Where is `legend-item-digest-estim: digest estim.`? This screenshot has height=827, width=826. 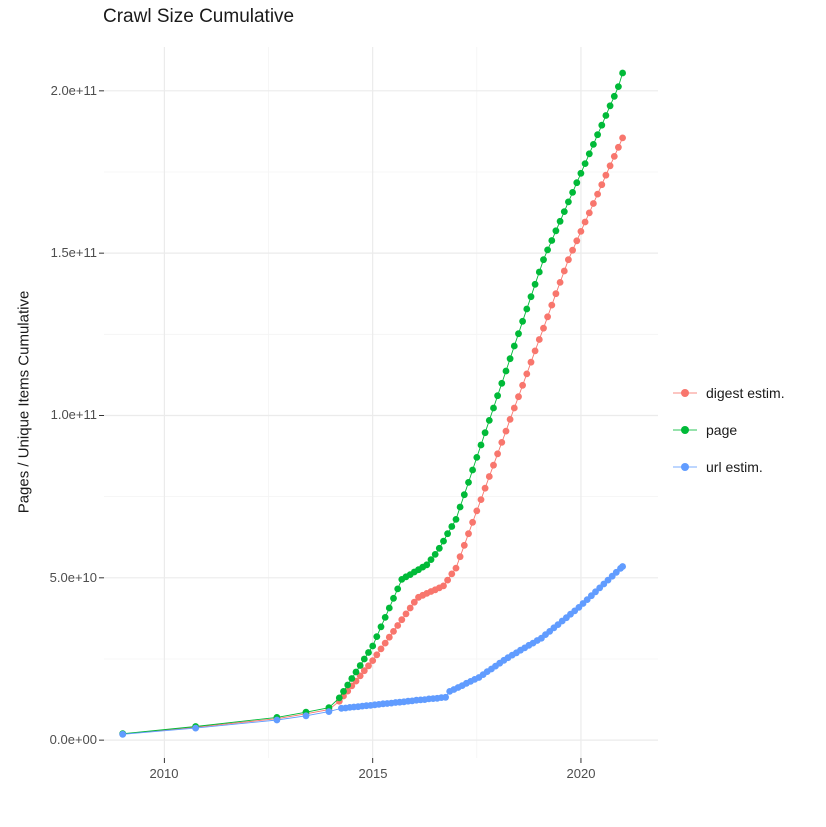 legend-item-digest-estim: digest estim. is located at coordinates (728, 392).